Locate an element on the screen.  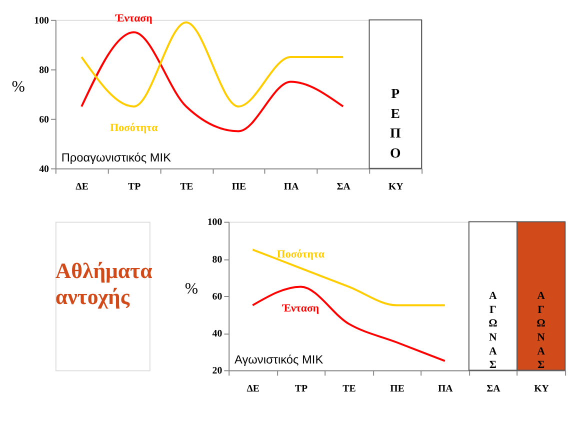
y-tick-label: 20 is located at coordinates (217, 371).